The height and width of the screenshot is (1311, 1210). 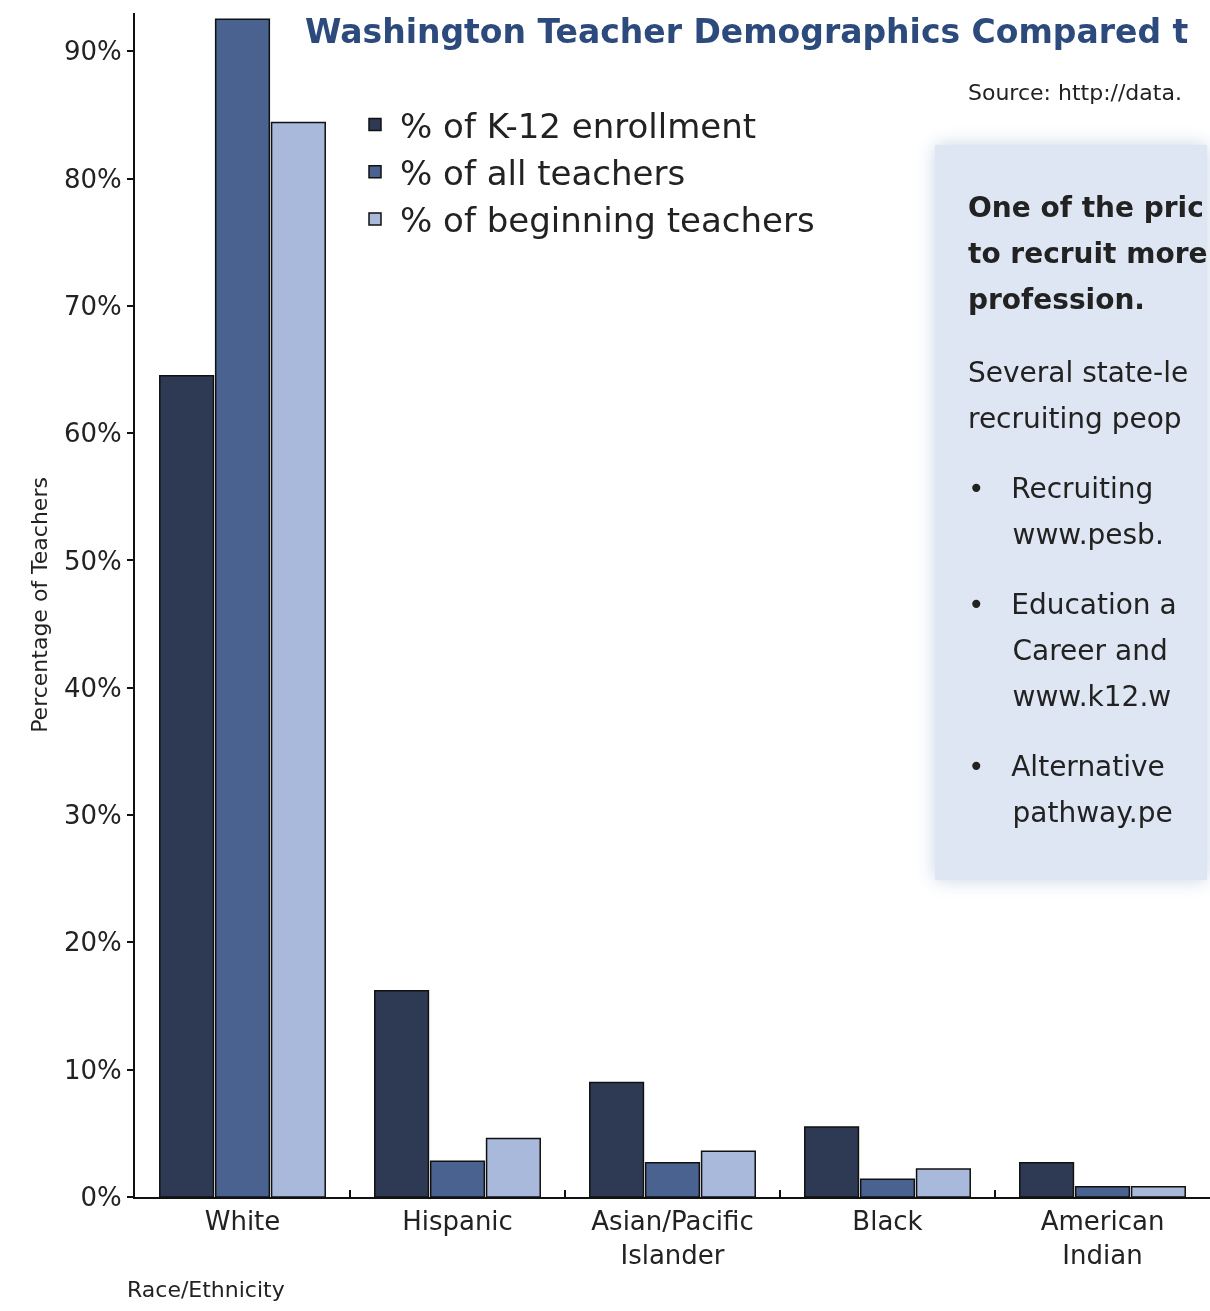 I want to click on x-tick-label: Asian/Pacific Islander, so click(x=672, y=1238).